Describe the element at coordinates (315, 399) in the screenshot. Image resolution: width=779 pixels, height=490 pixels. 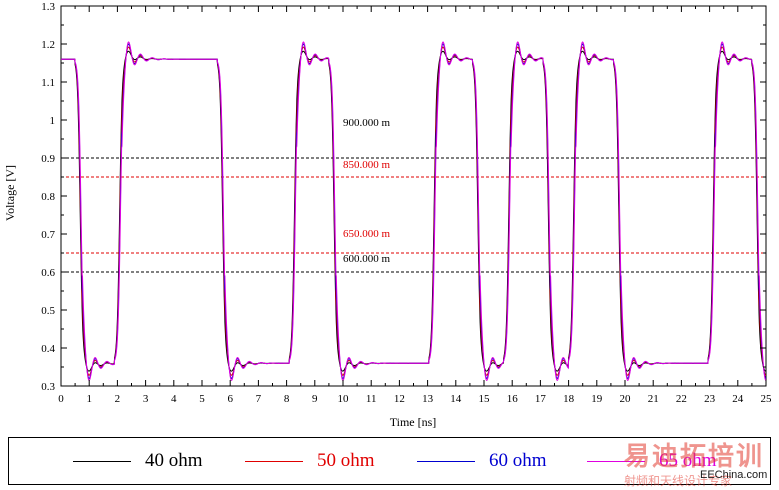
I see `x-tick-label: 9` at that location.